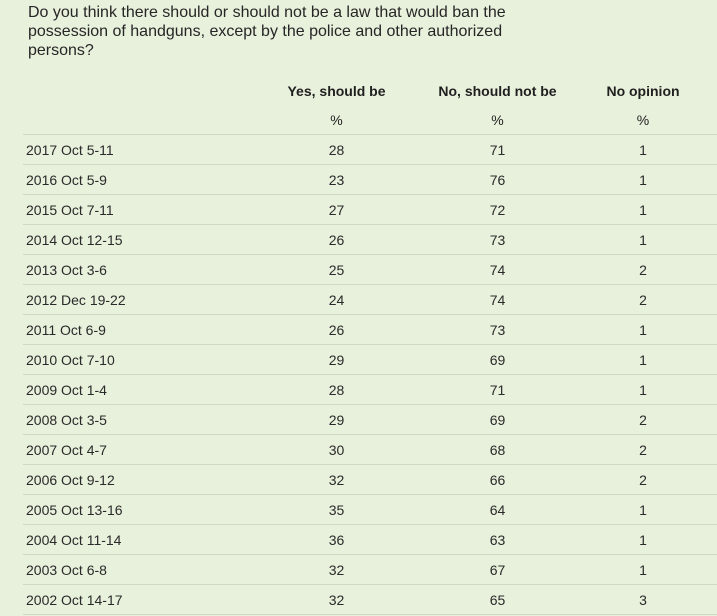 The height and width of the screenshot is (616, 717). Describe the element at coordinates (488, 449) in the screenshot. I see `row-no-value: 68` at that location.